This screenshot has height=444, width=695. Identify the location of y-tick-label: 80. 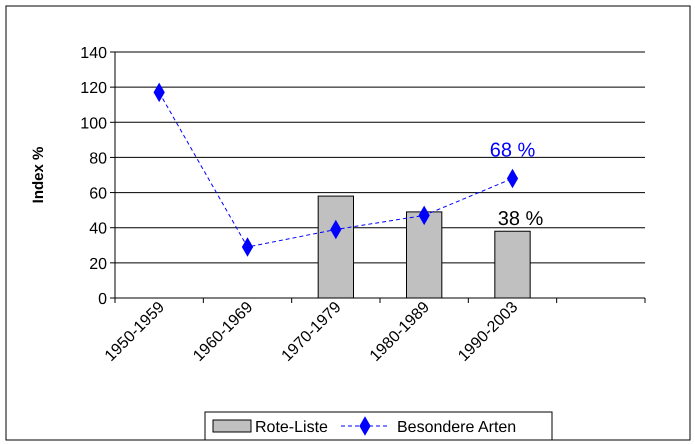
(98, 159).